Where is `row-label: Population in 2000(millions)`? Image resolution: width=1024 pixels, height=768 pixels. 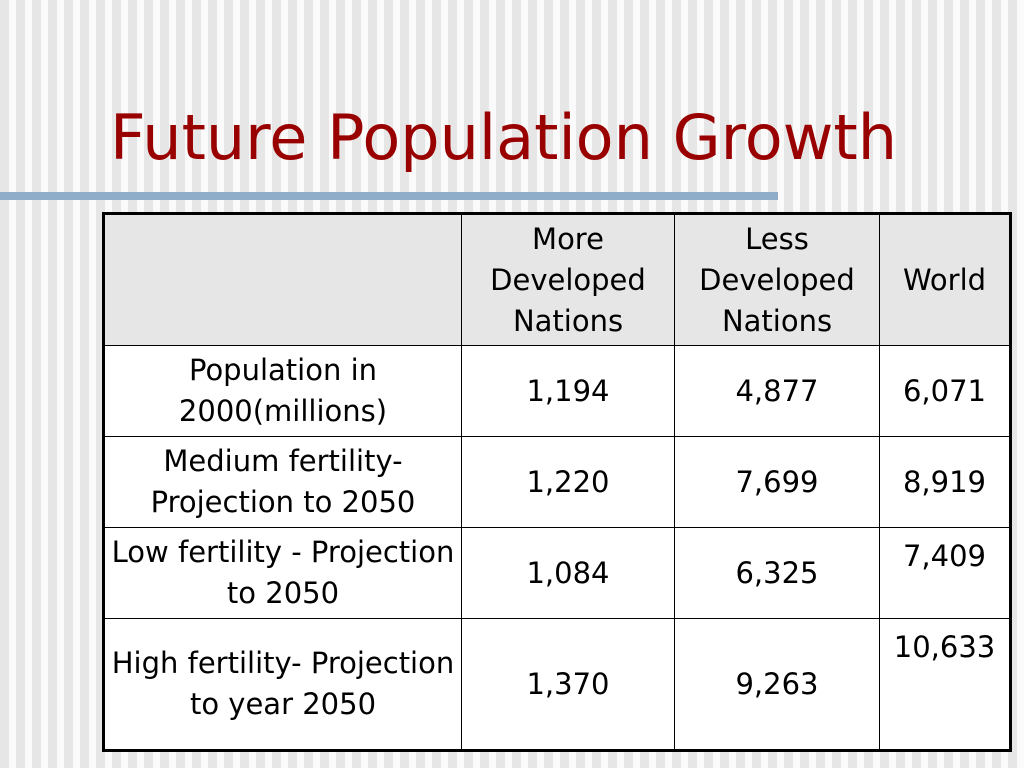
row-label: Population in 2000(millions) is located at coordinates (282, 391).